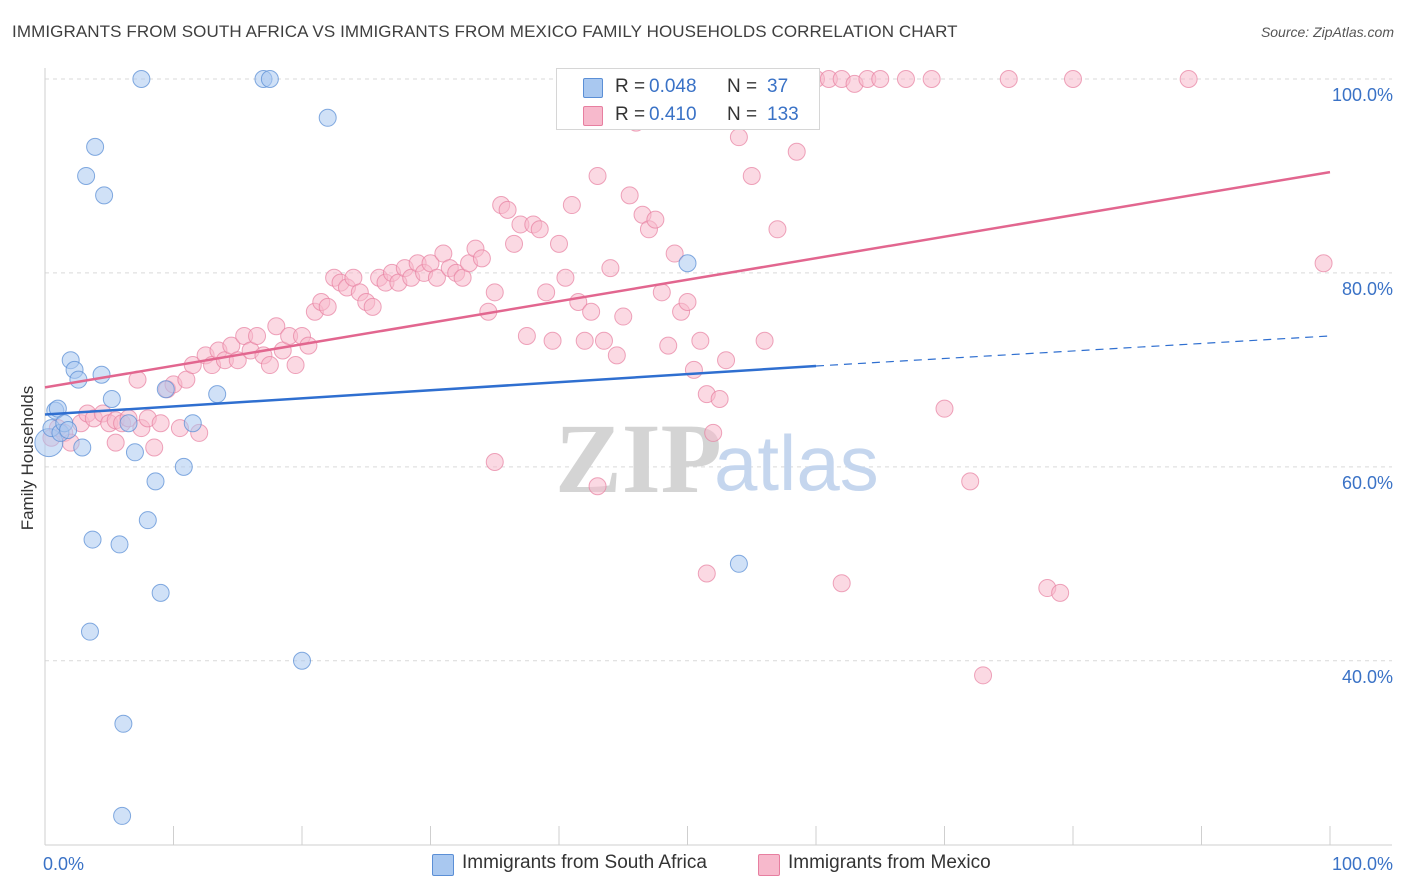  I want to click on y-tick-label: 80.0%, so click(1367, 289).